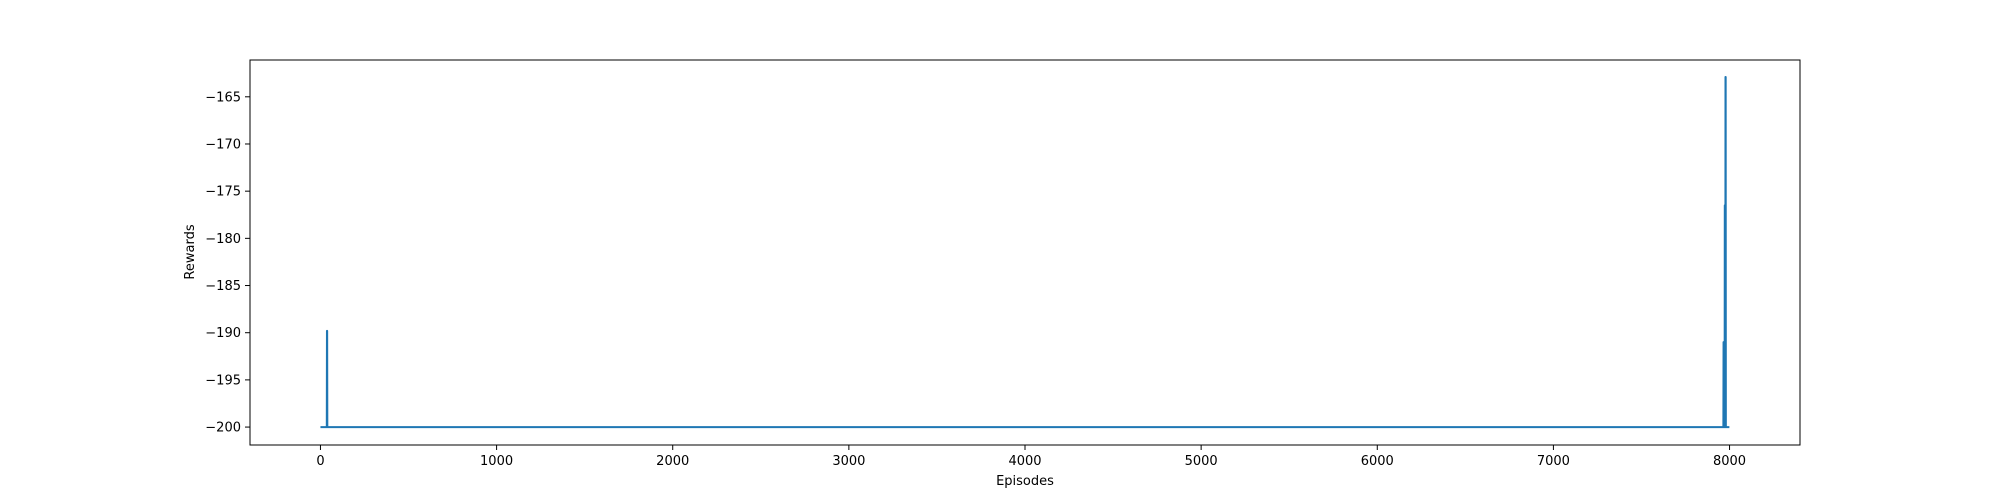 The height and width of the screenshot is (504, 2000). I want to click on x-tick-label: 0, so click(320, 461).